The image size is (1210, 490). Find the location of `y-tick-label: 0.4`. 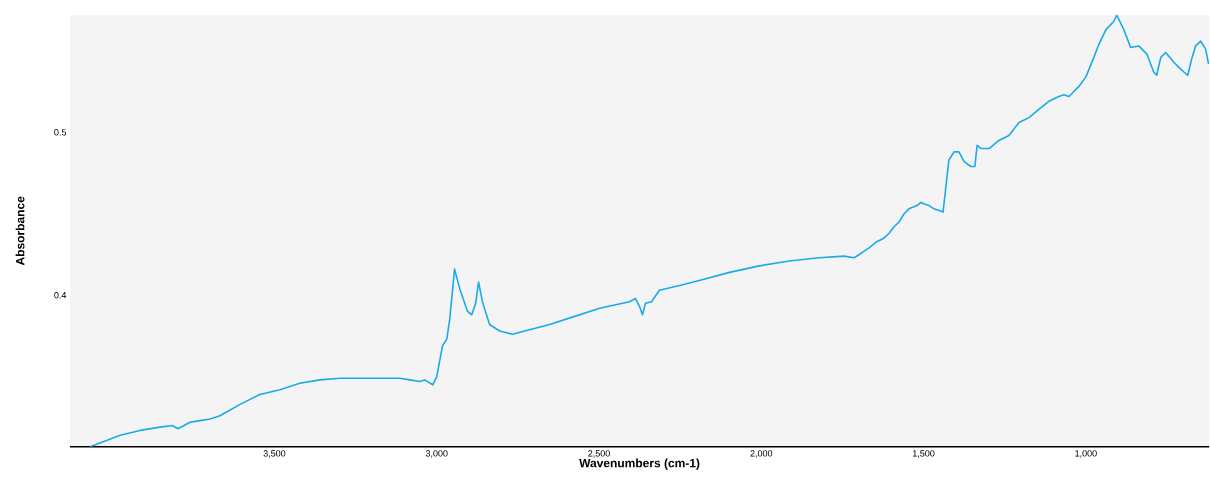

y-tick-label: 0.4 is located at coordinates (60, 295).